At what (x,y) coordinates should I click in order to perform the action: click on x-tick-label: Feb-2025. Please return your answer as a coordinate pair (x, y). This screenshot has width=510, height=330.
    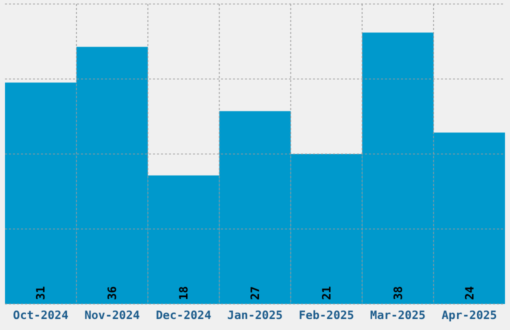
    Looking at the image, I should click on (326, 315).